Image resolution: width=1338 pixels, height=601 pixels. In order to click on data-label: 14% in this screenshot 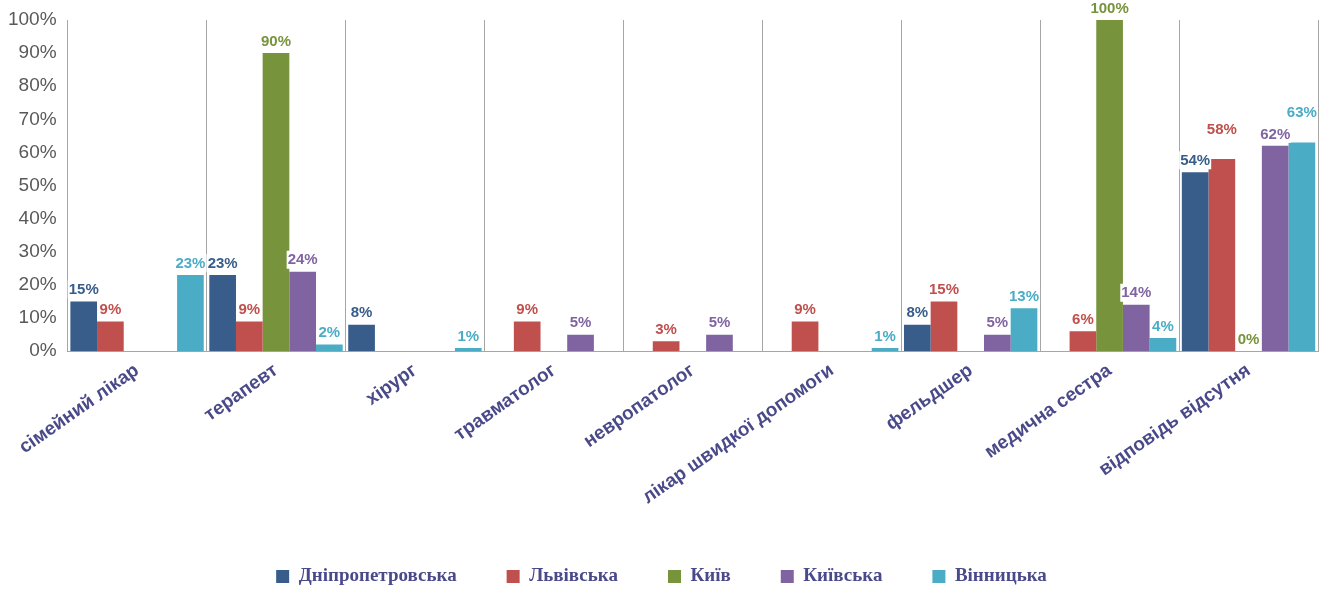, I will do `click(1136, 292)`.